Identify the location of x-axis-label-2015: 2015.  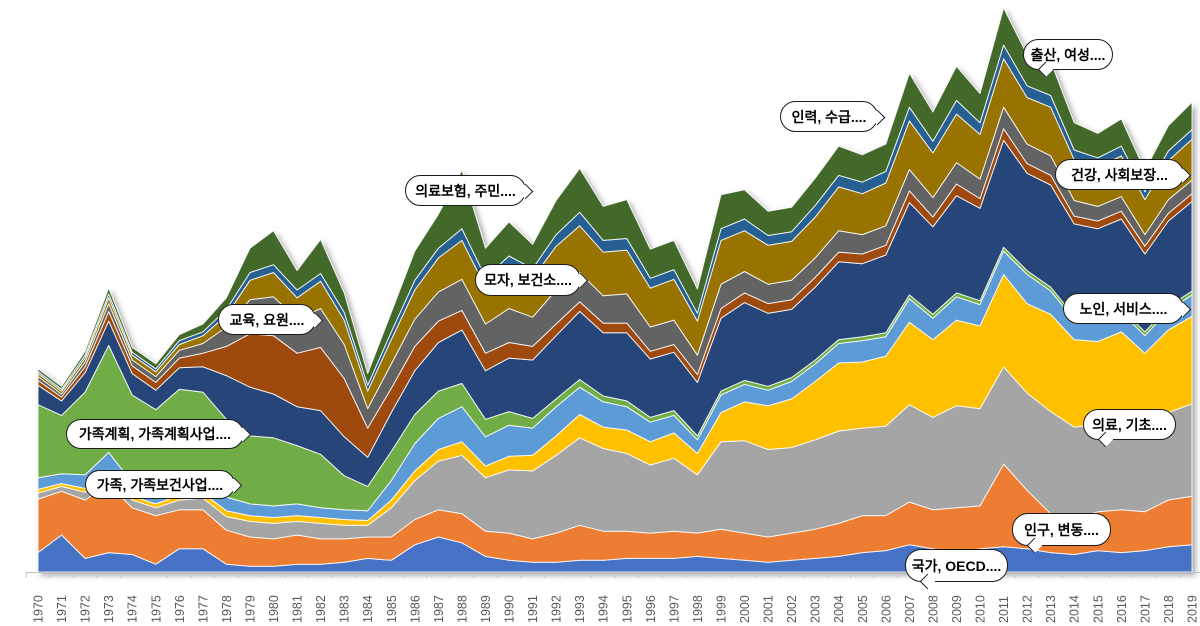
(1098, 609).